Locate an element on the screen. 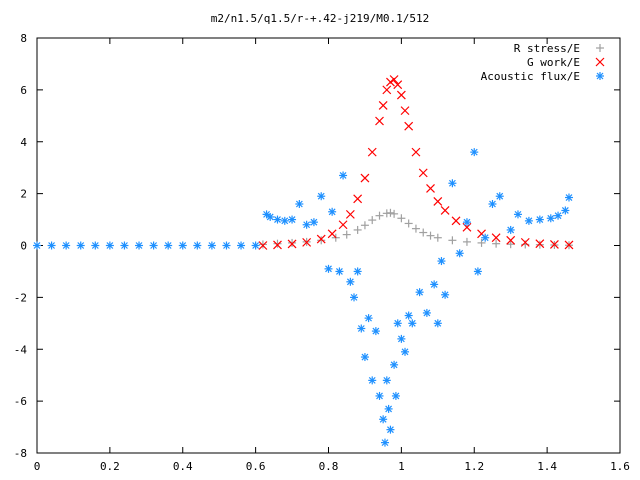 Image resolution: width=640 pixels, height=480 pixels. y-tick-label: -8 is located at coordinates (20, 453).